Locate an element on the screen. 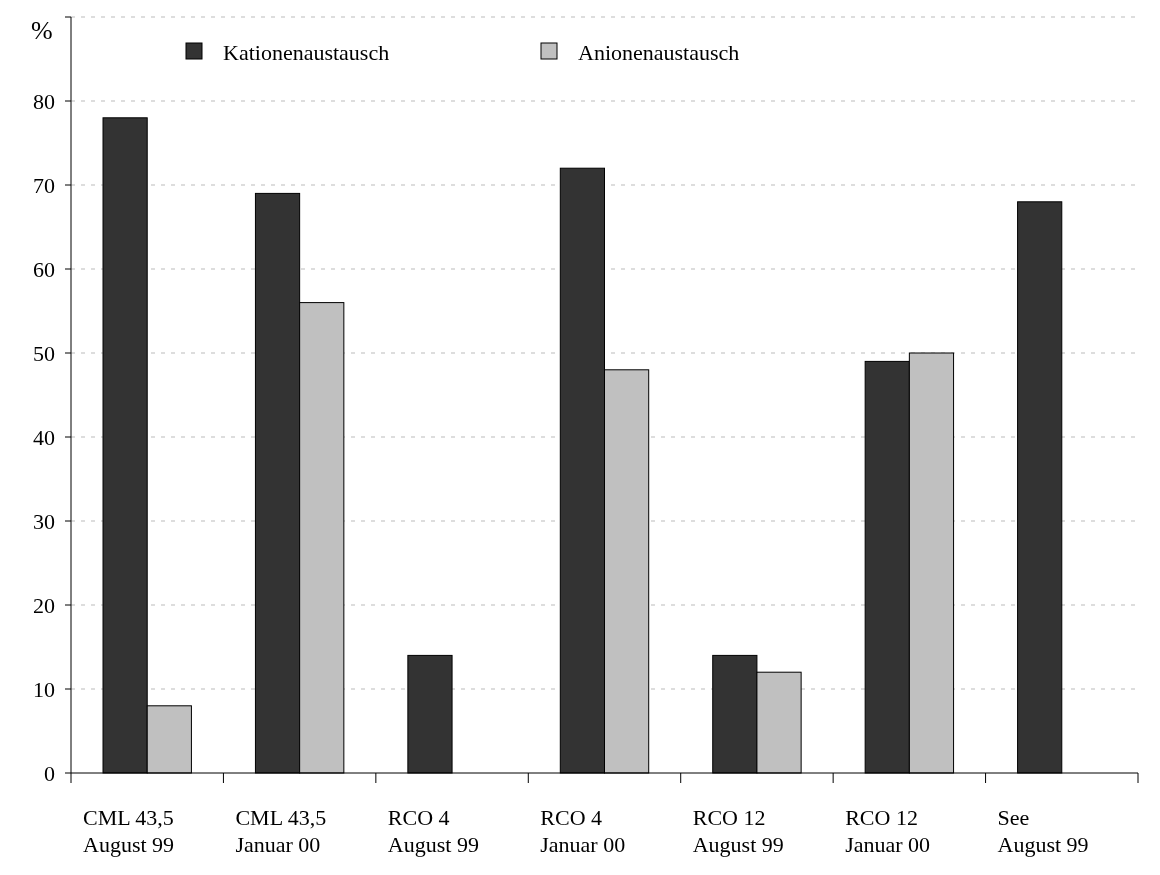 Image resolution: width=1160 pixels, height=875 pixels. x-tick-label: CML 43,5 Januar 00 is located at coordinates (281, 831).